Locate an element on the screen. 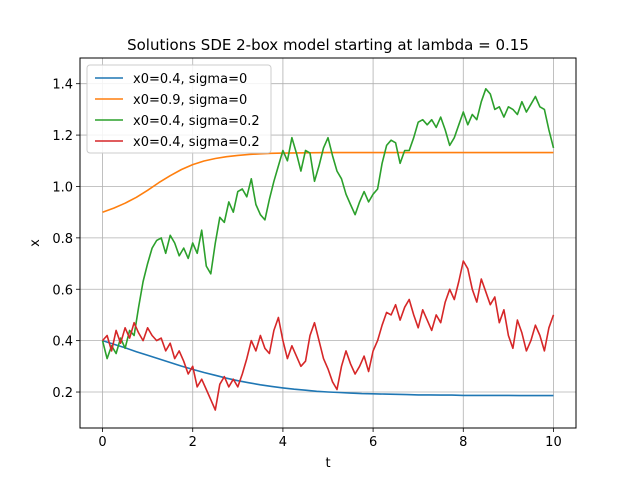 Image resolution: width=640 pixels, height=480 pixels. y-tick-label: 0.8 is located at coordinates (62, 239).